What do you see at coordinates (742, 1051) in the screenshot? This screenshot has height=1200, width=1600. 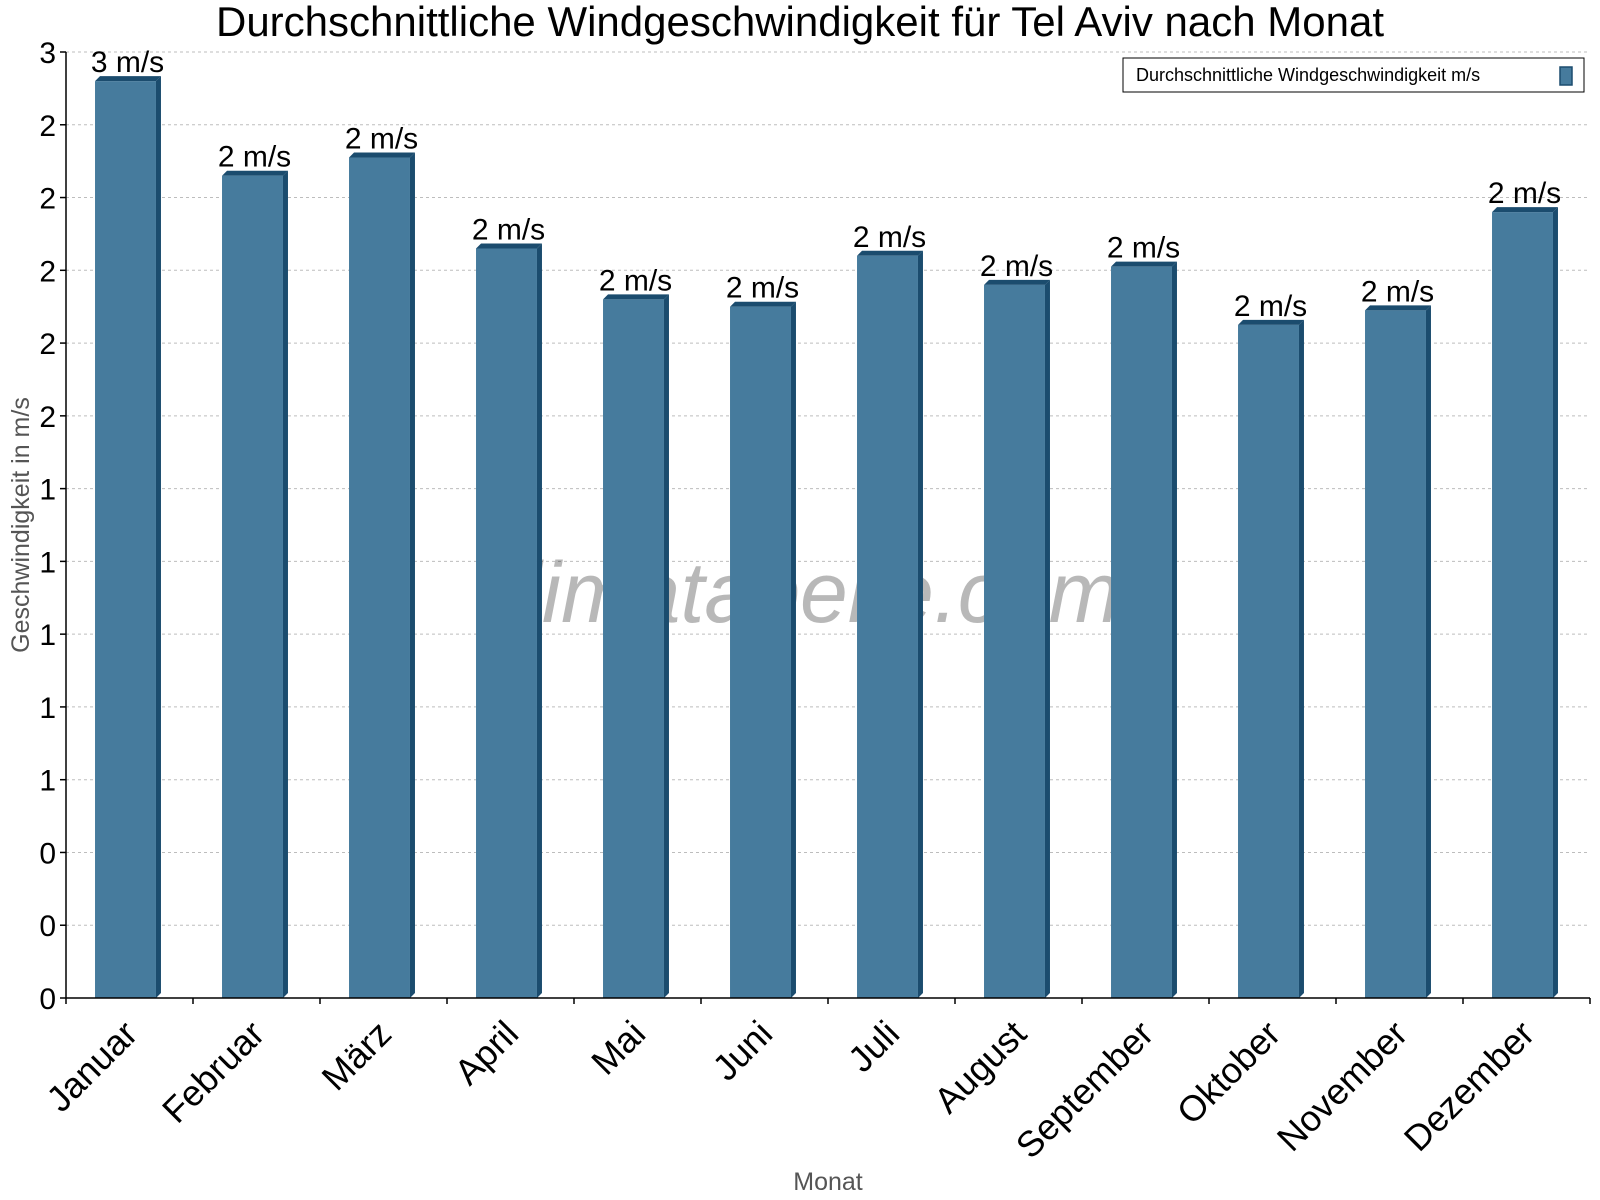 I see `x-tick-label: Juni` at bounding box center [742, 1051].